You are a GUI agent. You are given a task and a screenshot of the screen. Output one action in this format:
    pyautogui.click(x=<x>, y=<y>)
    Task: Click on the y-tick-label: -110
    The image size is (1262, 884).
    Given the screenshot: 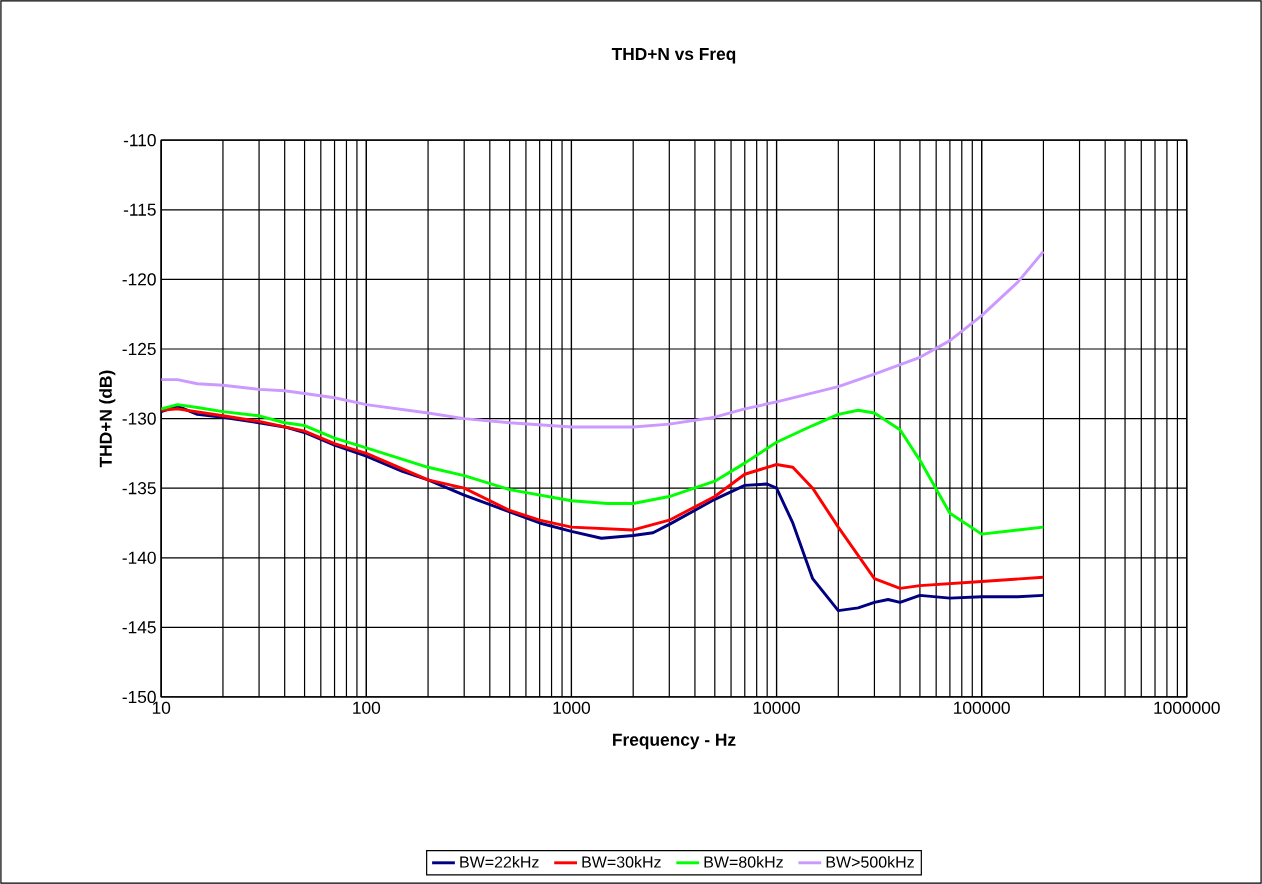 What is the action you would take?
    pyautogui.click(x=139, y=140)
    